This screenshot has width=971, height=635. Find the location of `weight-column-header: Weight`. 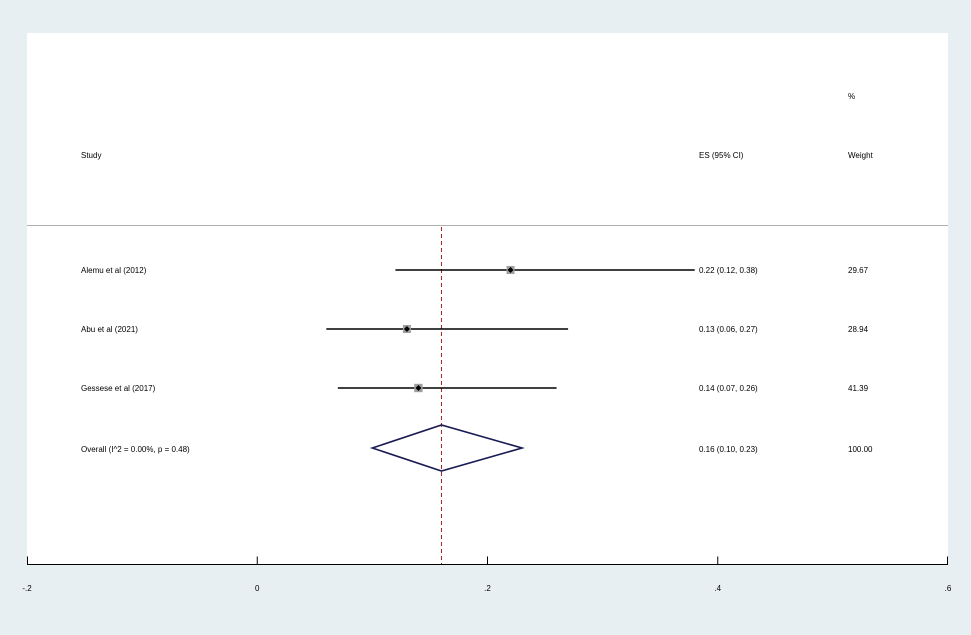

weight-column-header: Weight is located at coordinates (861, 155).